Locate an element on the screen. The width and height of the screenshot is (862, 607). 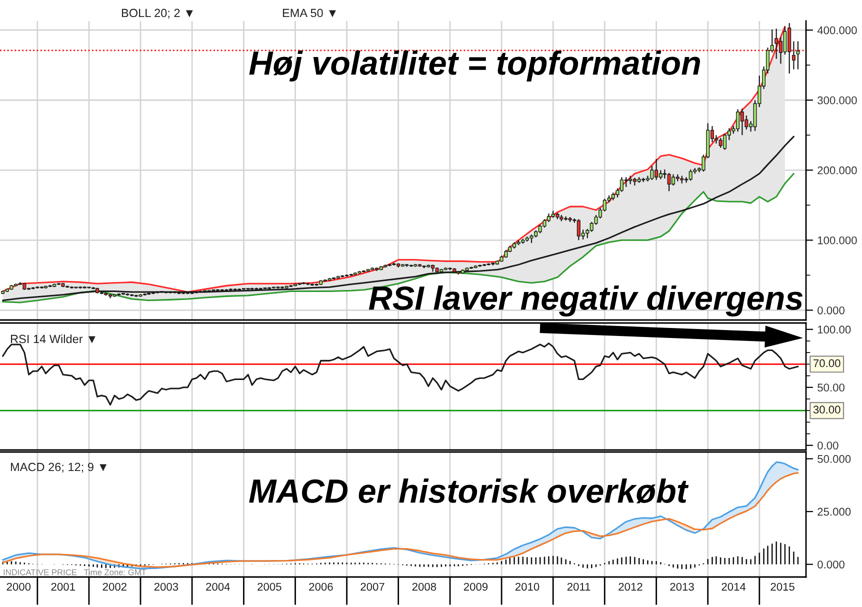
x-tick-label: 2014 is located at coordinates (734, 586).